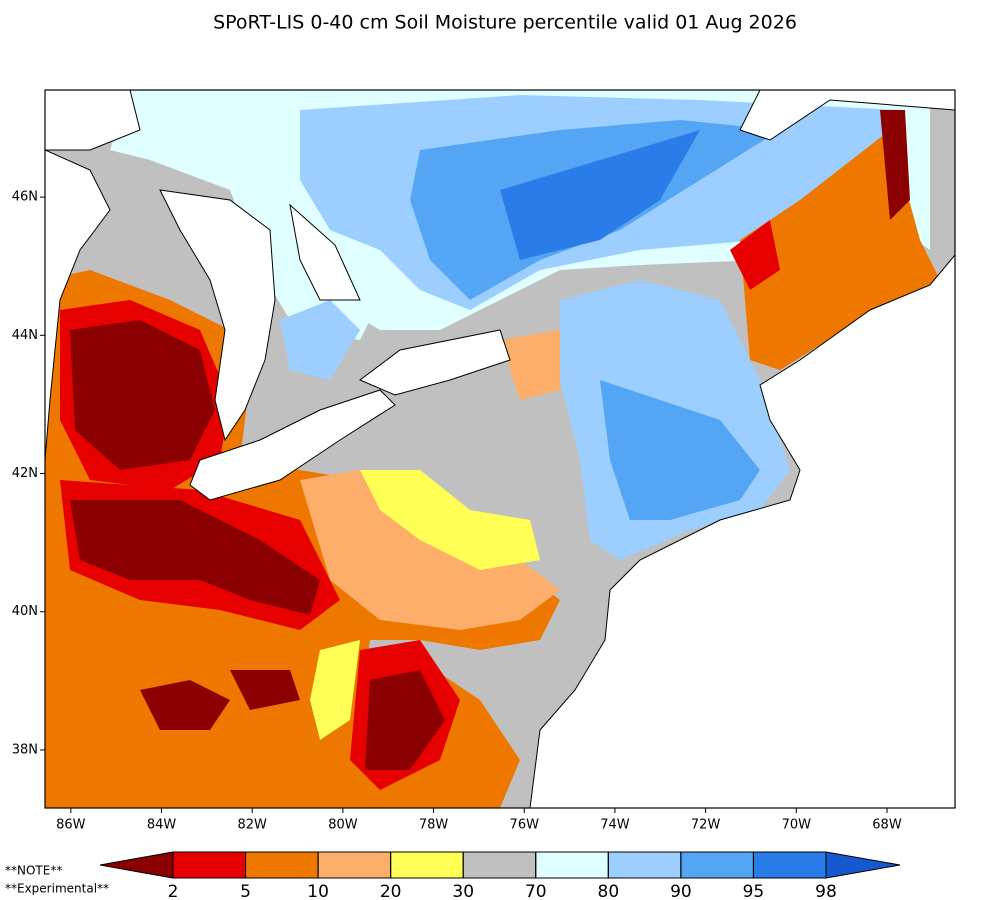 The image size is (1000, 900). I want to click on lat-label: 40N, so click(25, 611).